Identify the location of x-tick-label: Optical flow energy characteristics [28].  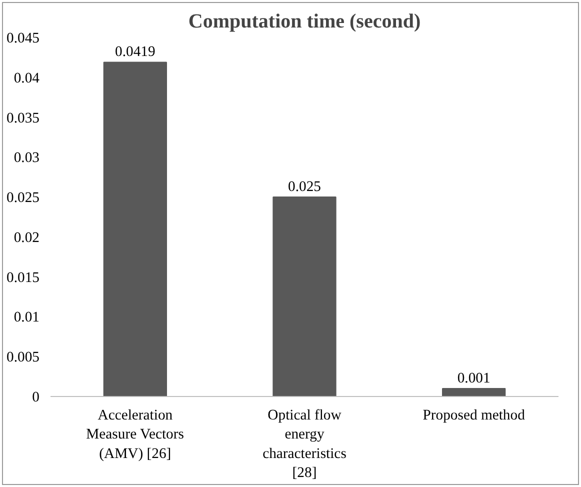
(304, 445).